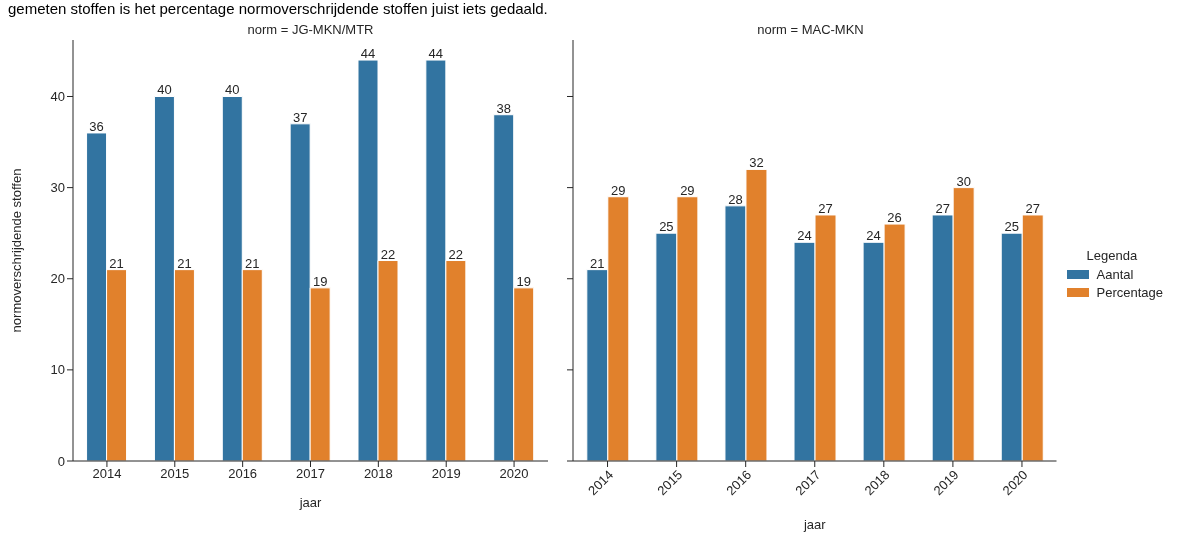 This screenshot has width=1178, height=540. What do you see at coordinates (57, 97) in the screenshot?
I see `y-tick-label: 40` at bounding box center [57, 97].